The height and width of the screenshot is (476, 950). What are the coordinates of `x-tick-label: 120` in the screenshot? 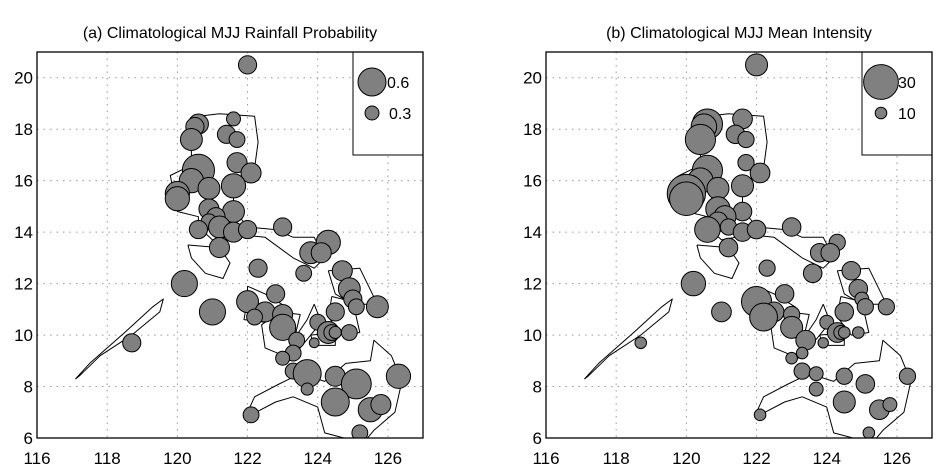 It's located at (177, 458).